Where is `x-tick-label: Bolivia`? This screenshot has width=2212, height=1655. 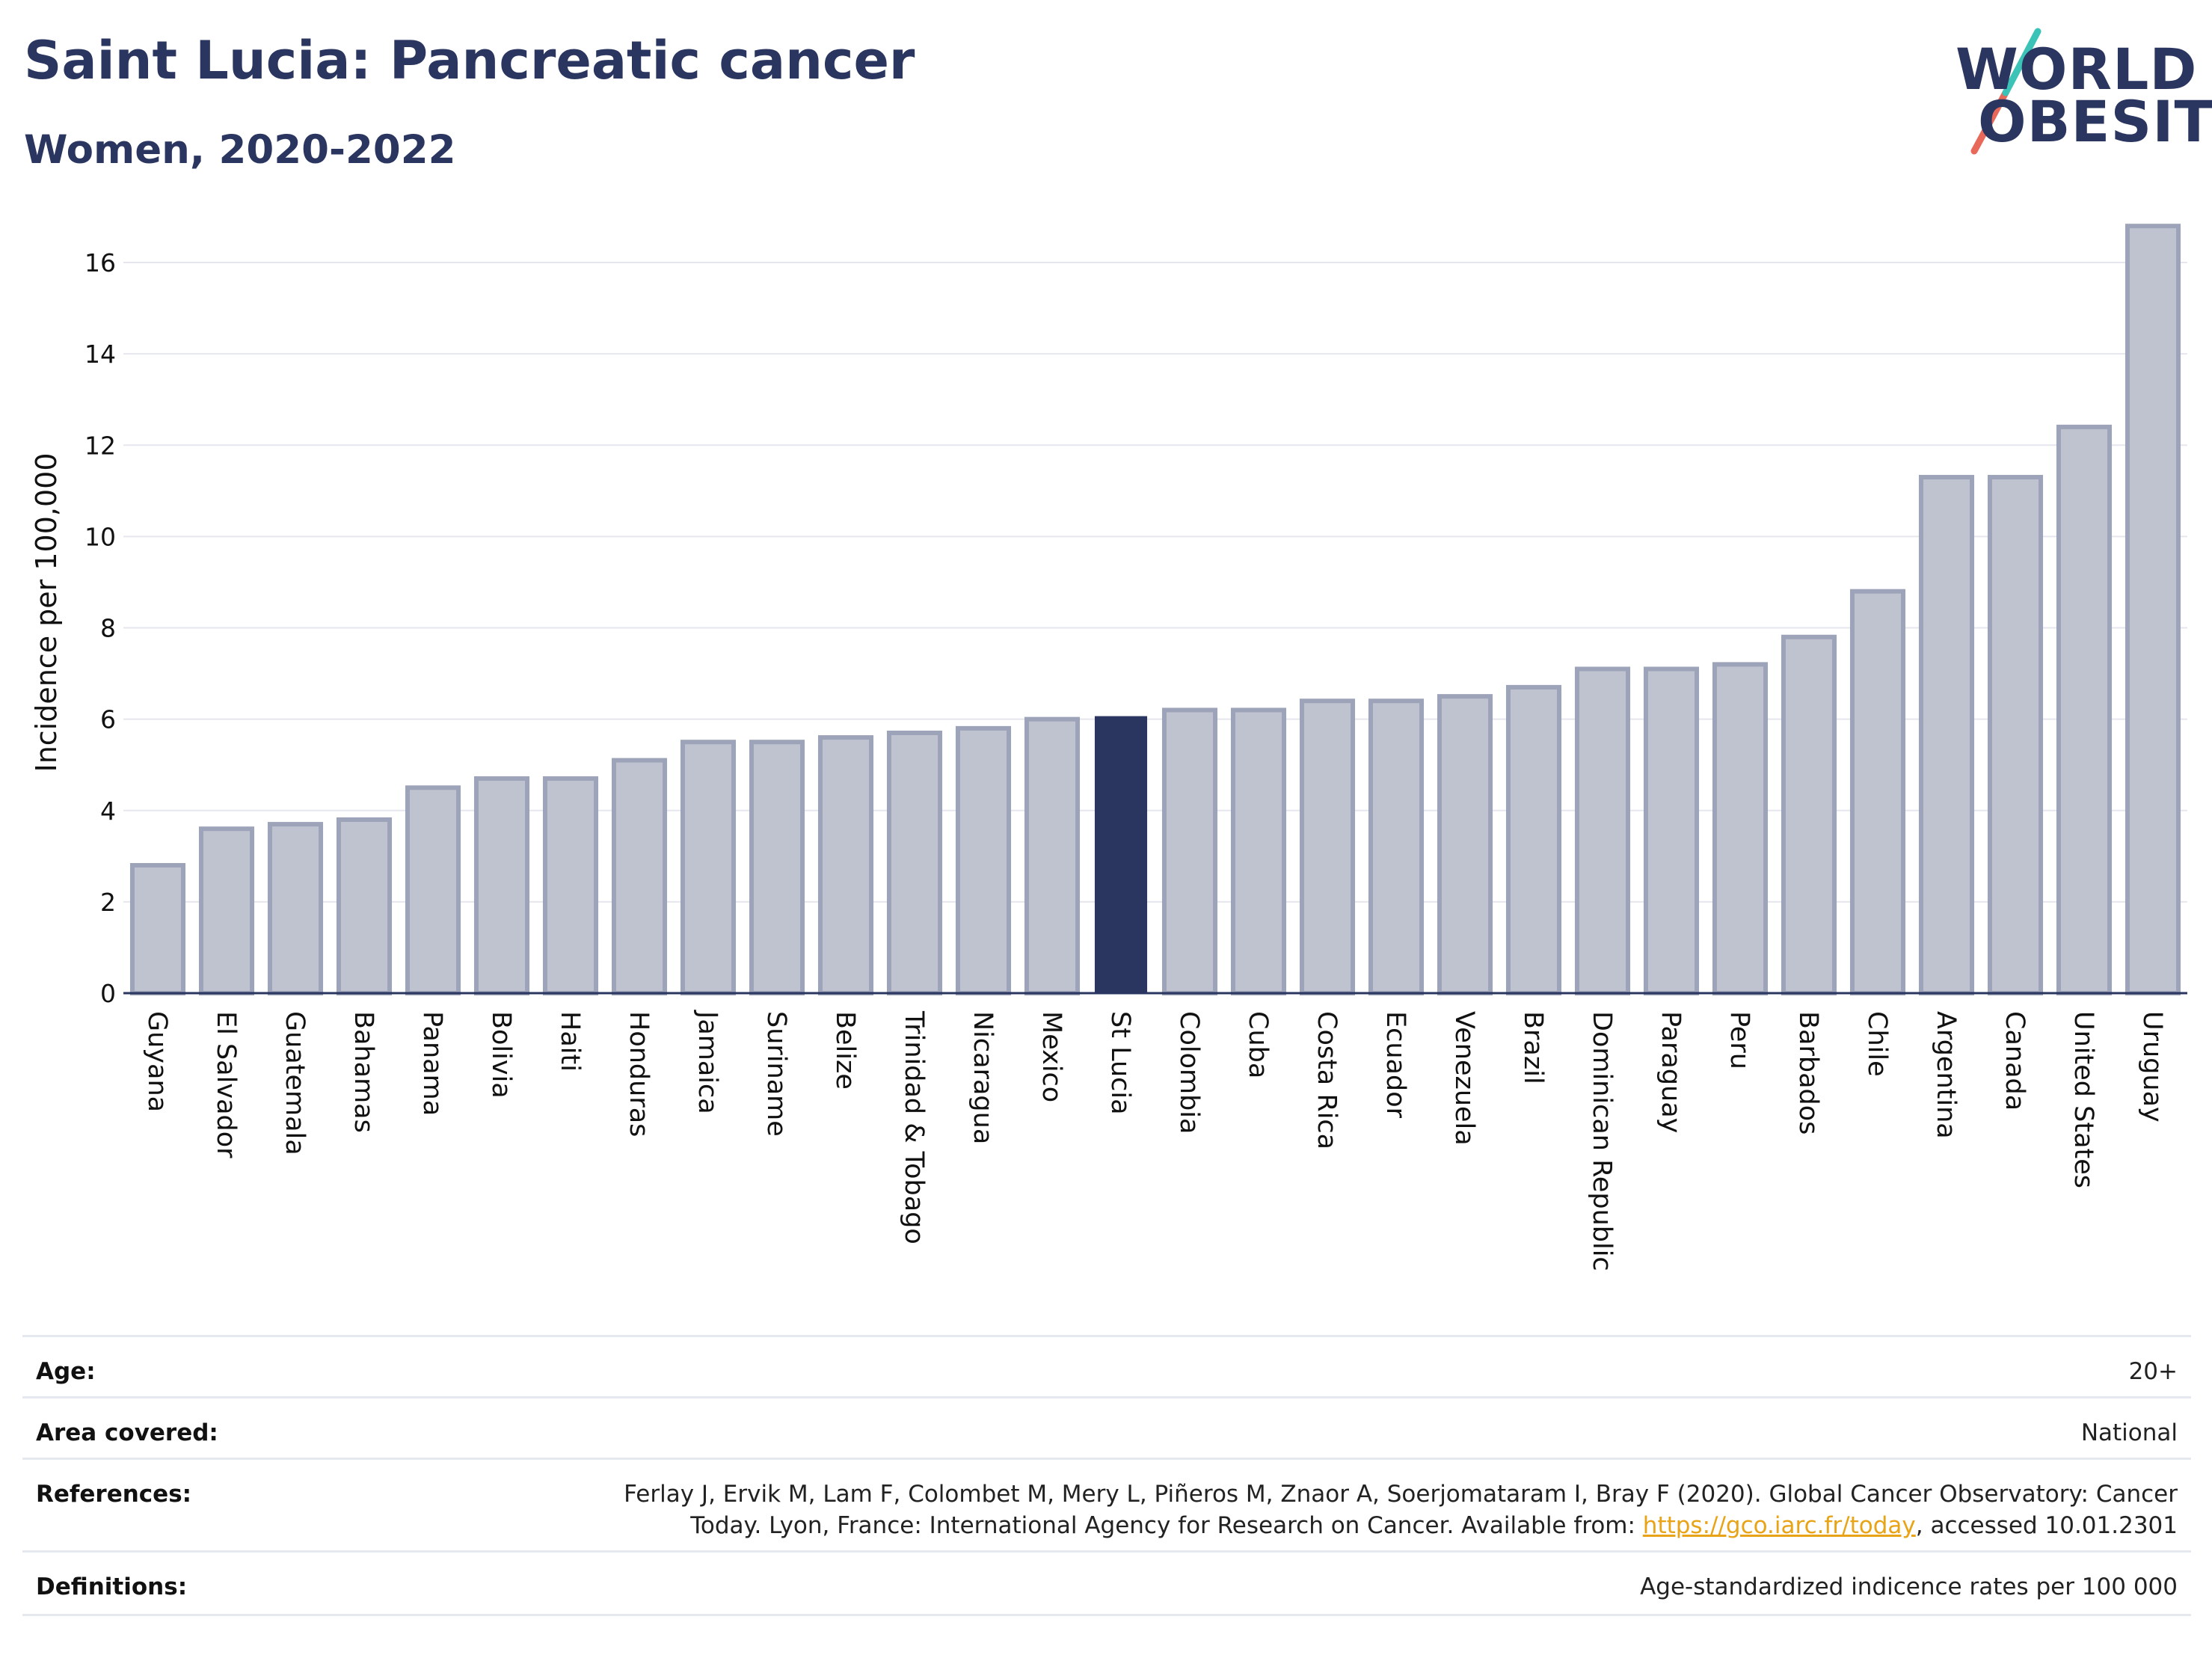 x-tick-label: Bolivia is located at coordinates (501, 1055).